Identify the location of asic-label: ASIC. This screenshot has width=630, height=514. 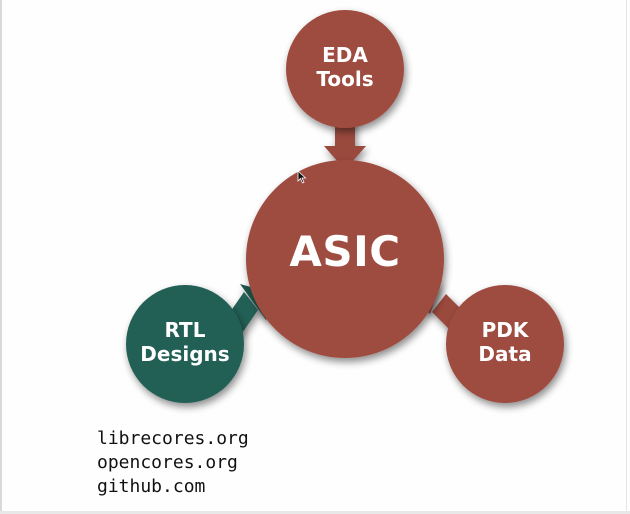
(345, 251).